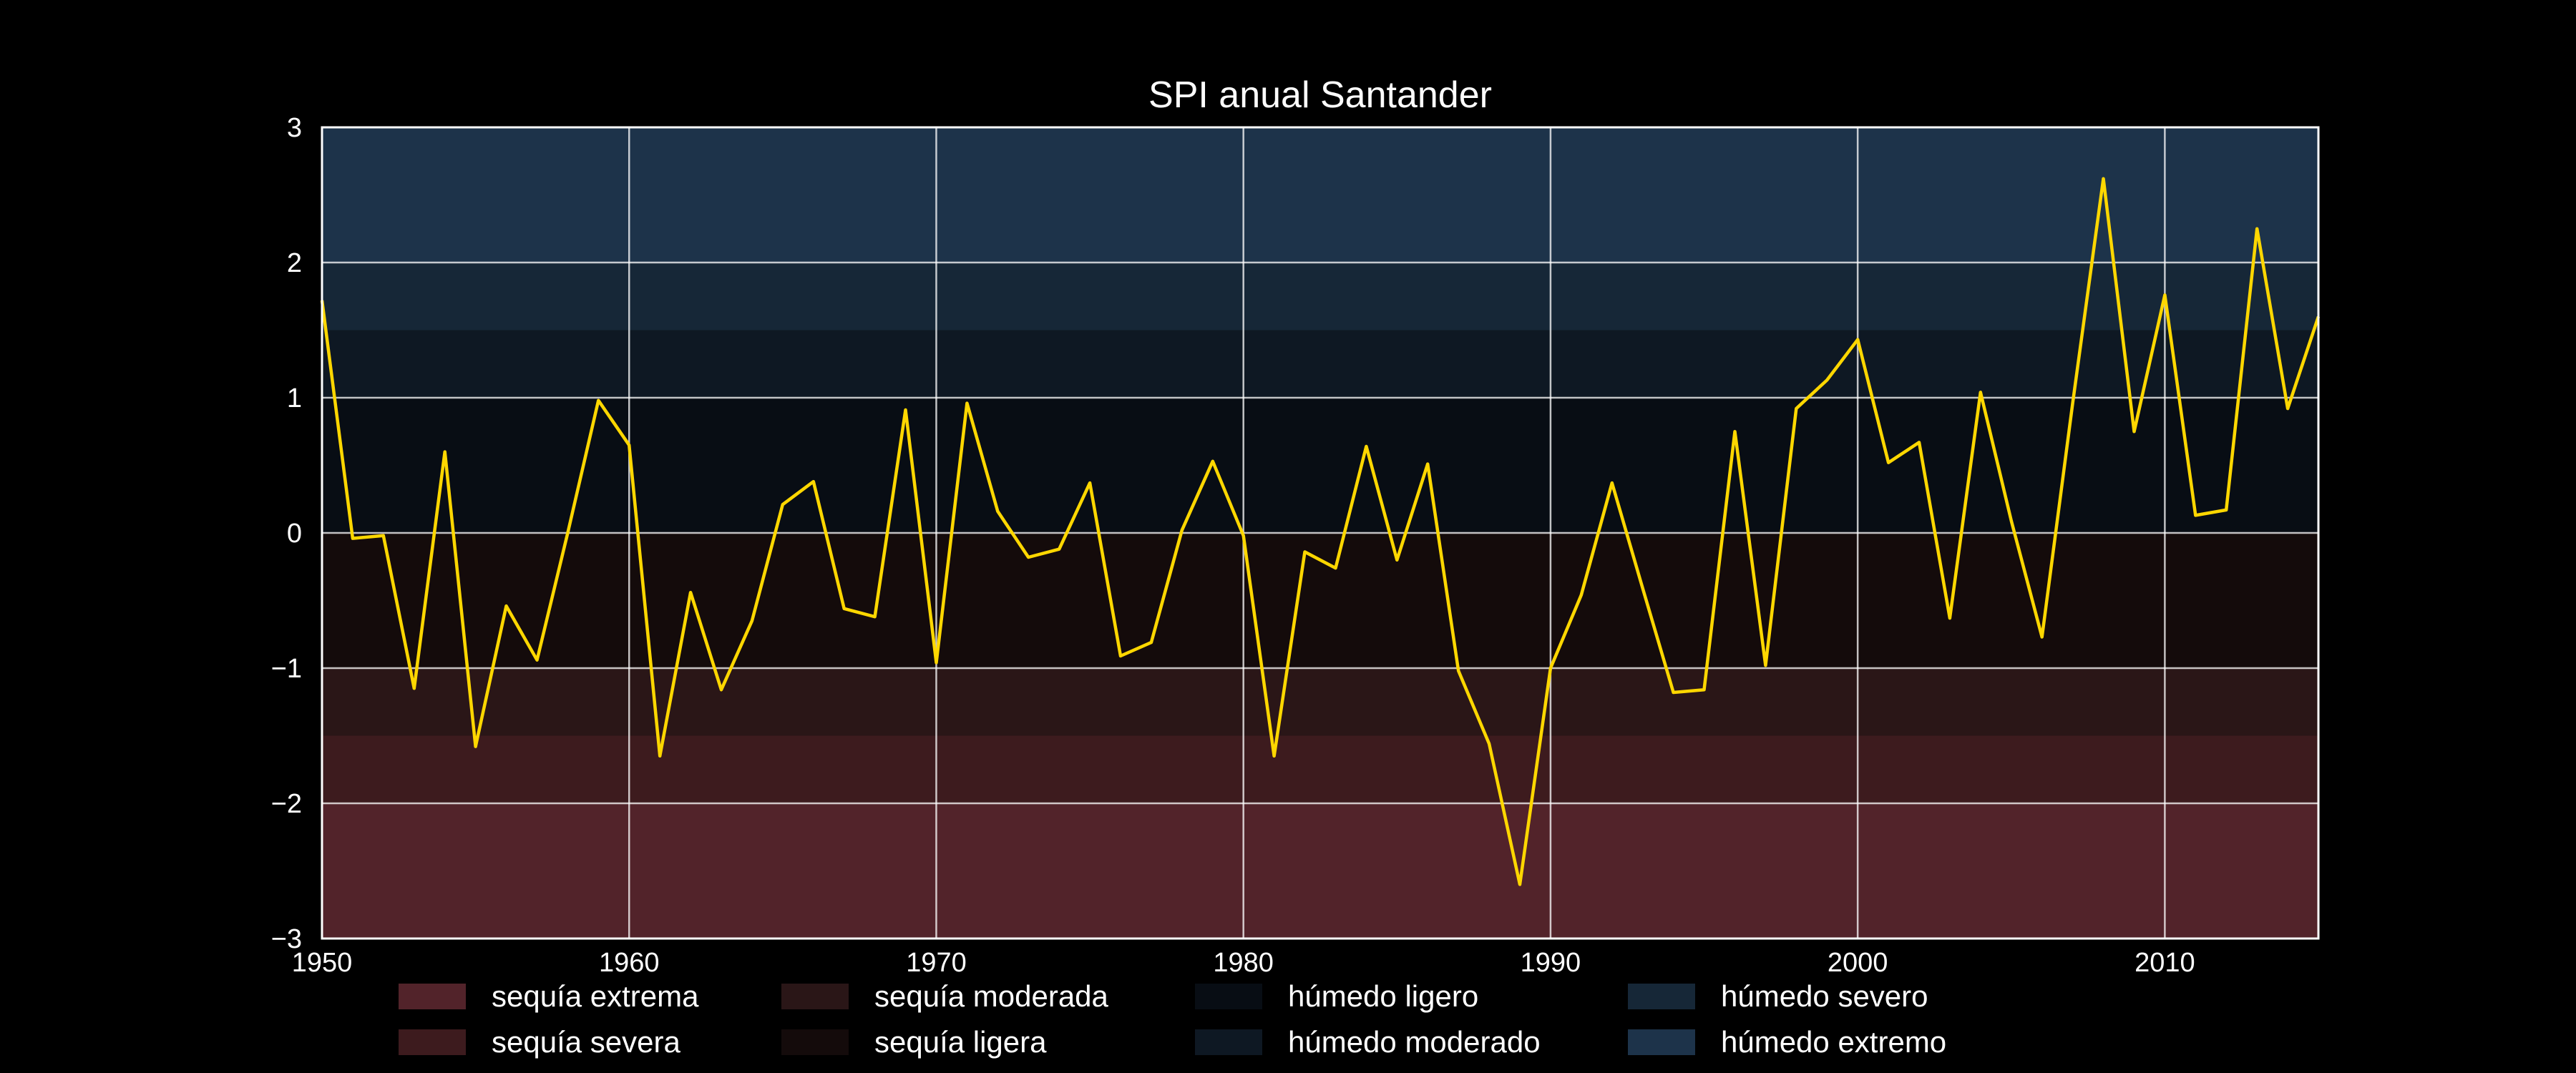 Image resolution: width=2576 pixels, height=1073 pixels. Describe the element at coordinates (286, 533) in the screenshot. I see `y-axis-ticks: −3 −2 −1 0 1 2 3` at that location.